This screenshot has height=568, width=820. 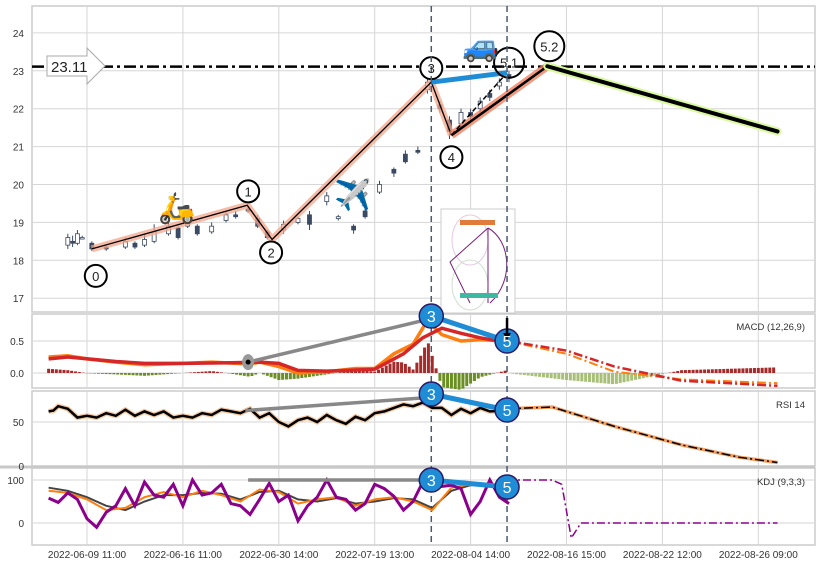 I want to click on wave-5-1-line, so click(x=479, y=104).